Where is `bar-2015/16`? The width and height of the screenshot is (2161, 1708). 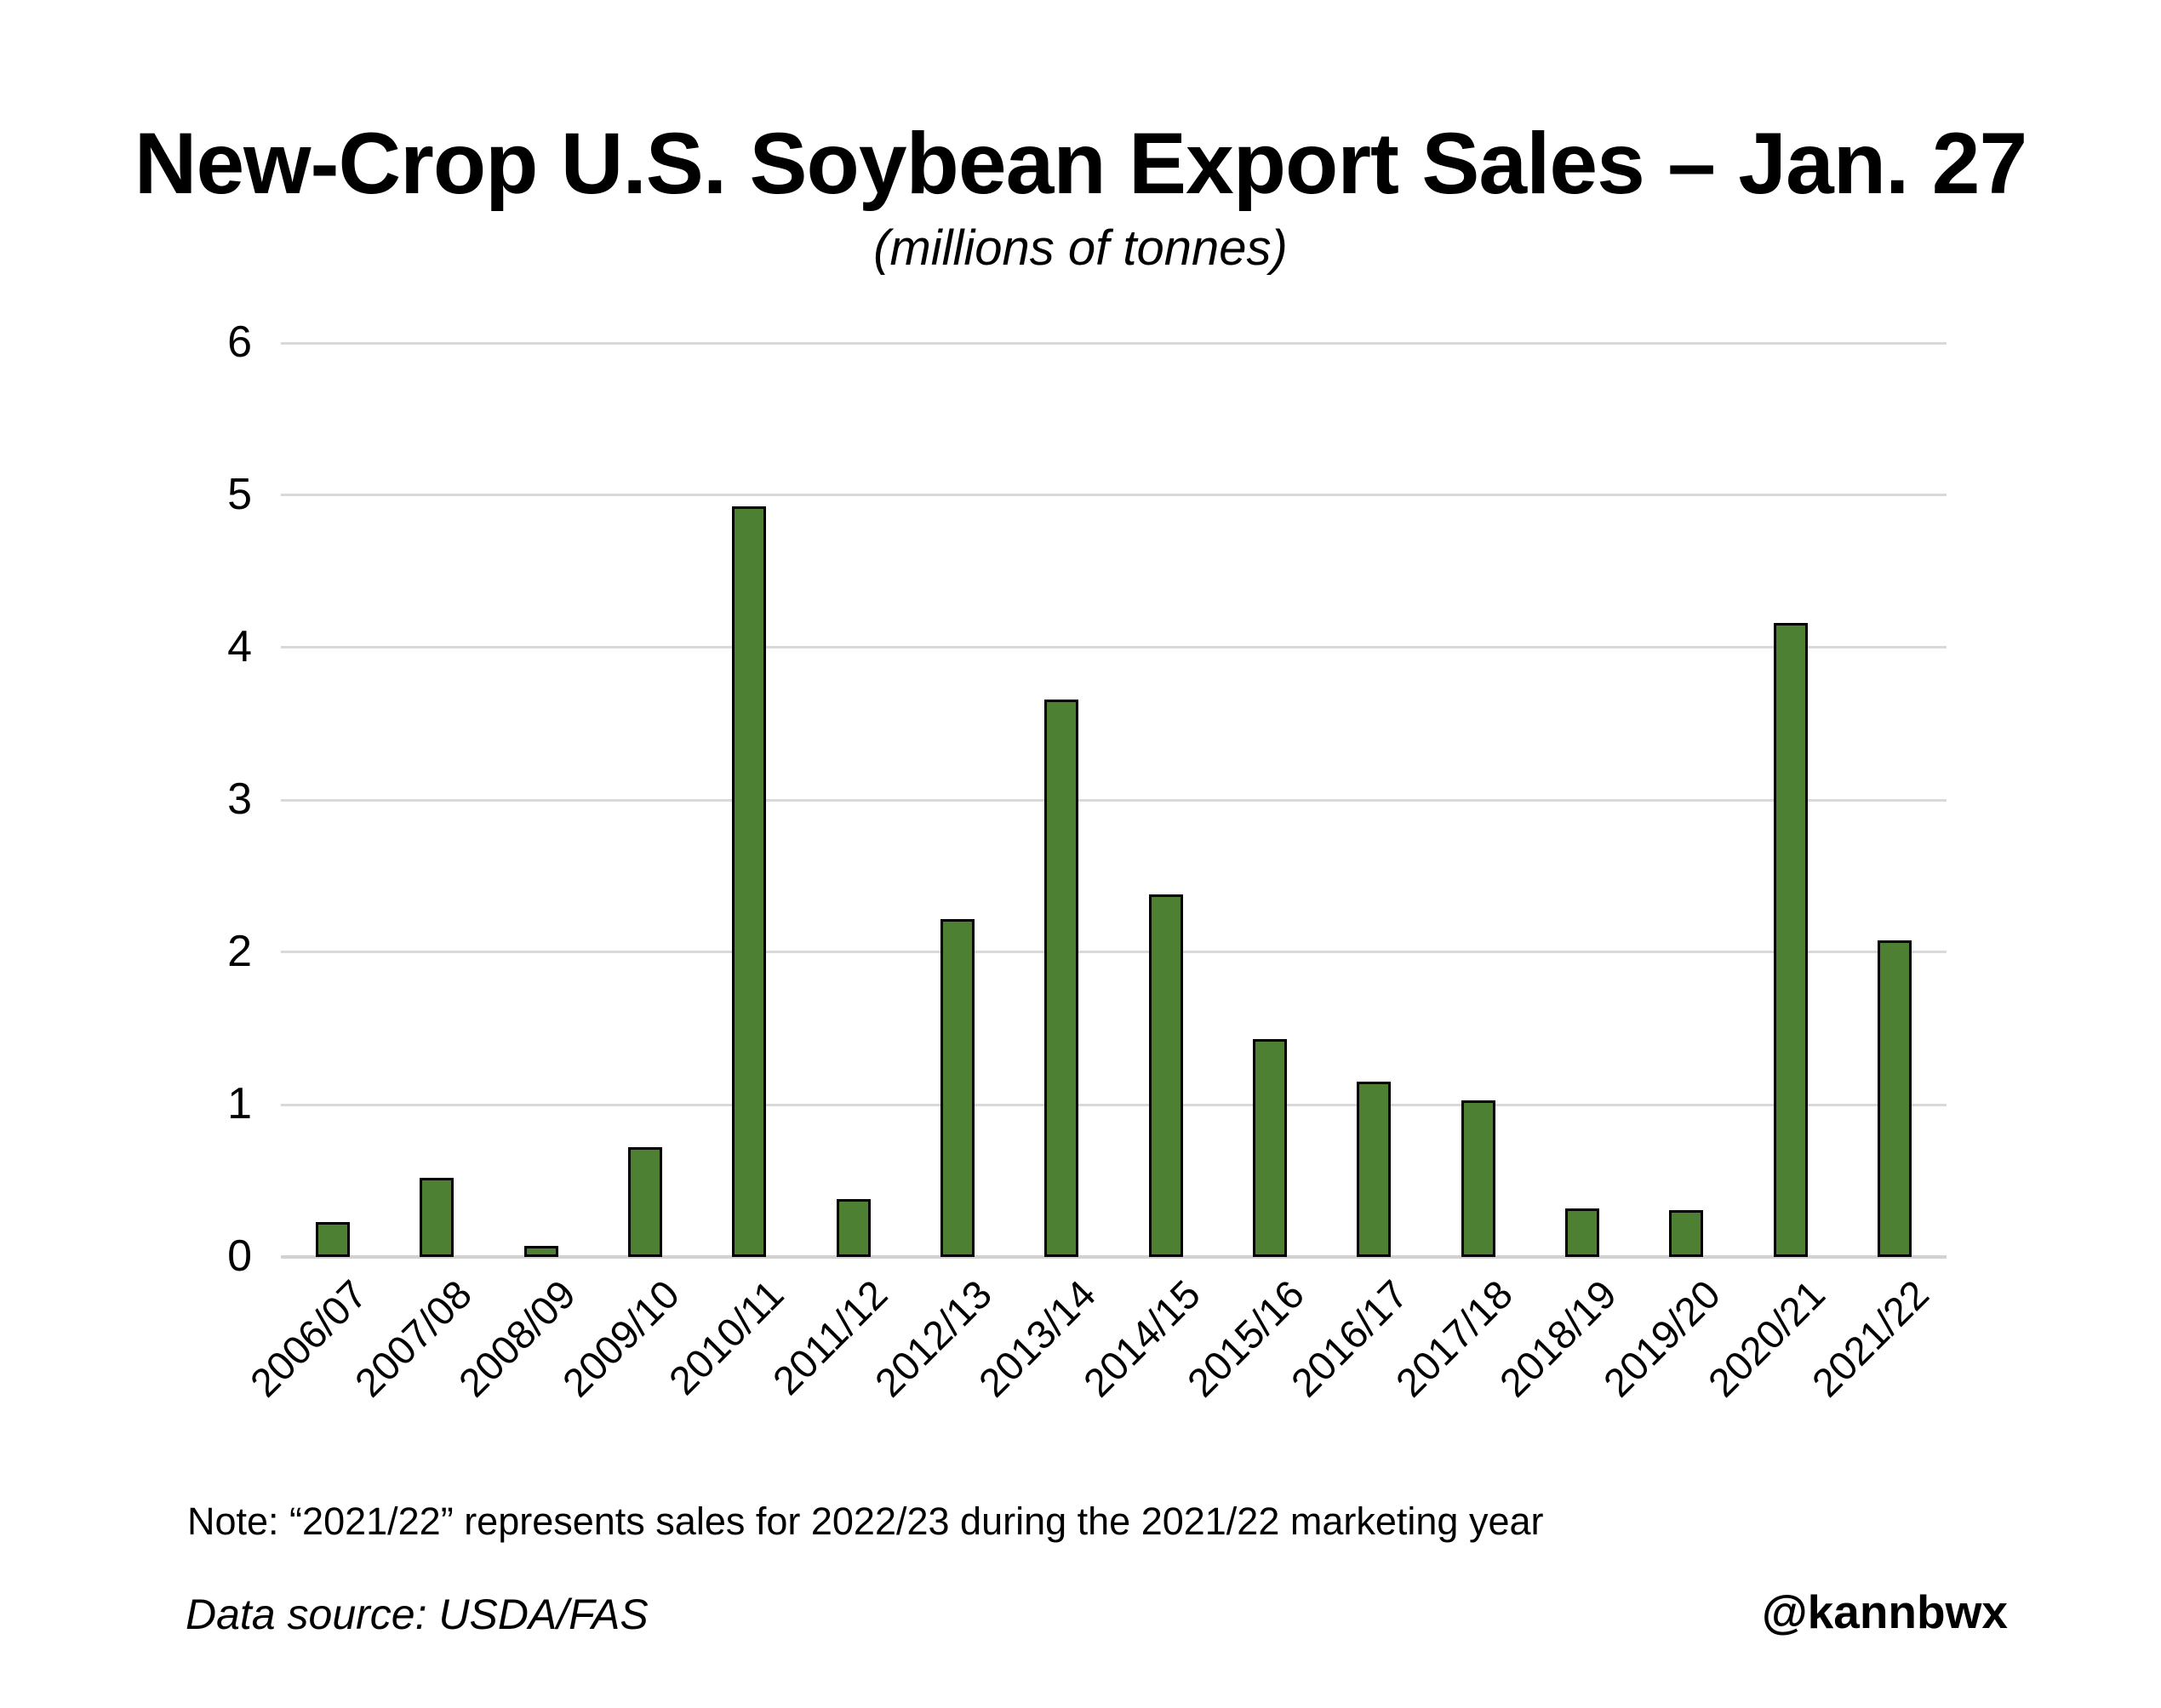
bar-2015/16 is located at coordinates (1269, 1148).